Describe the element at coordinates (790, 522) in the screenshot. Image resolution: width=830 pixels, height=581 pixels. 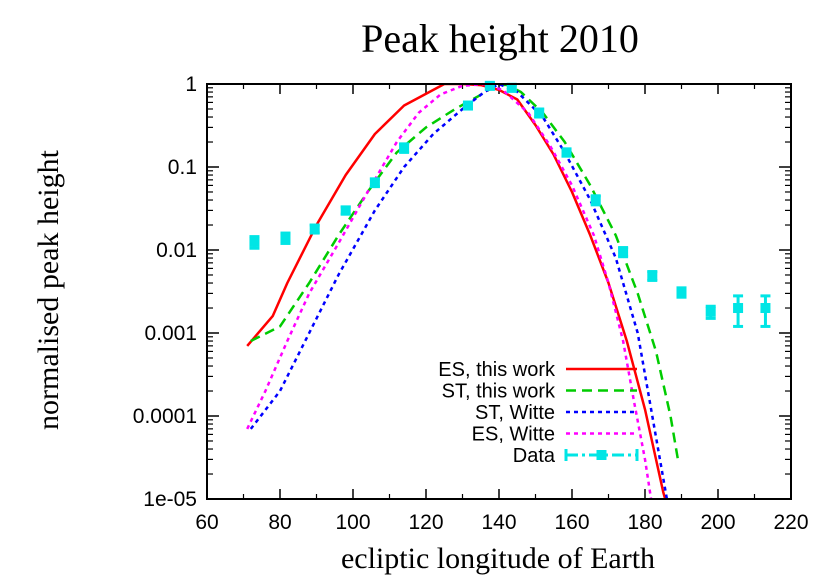
I see `x-tick-label: 220` at that location.